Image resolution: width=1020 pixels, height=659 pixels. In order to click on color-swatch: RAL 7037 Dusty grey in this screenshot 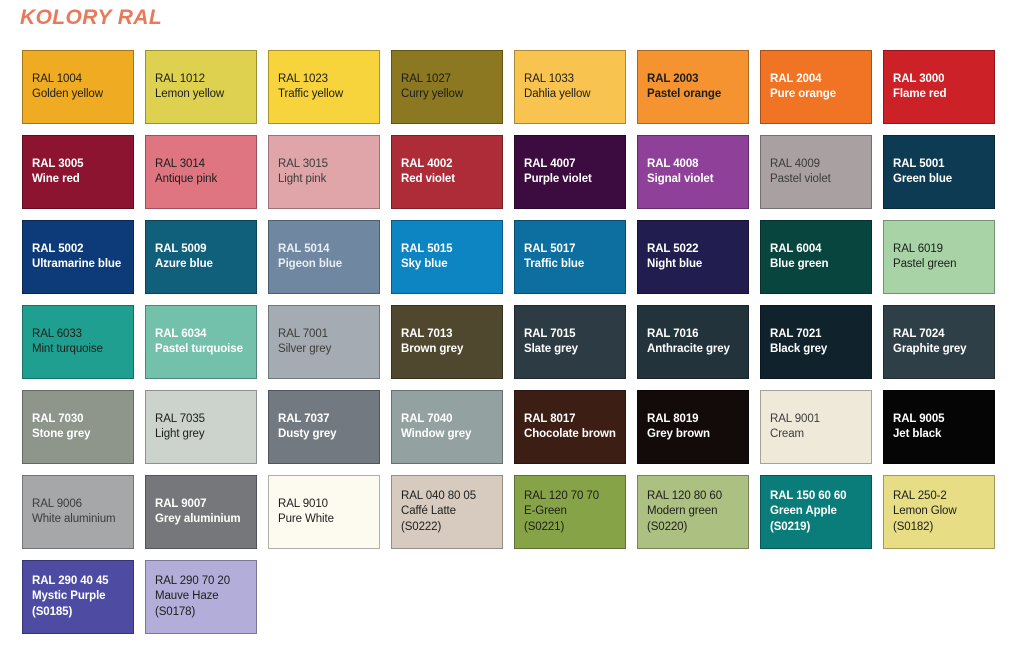, I will do `click(324, 427)`.